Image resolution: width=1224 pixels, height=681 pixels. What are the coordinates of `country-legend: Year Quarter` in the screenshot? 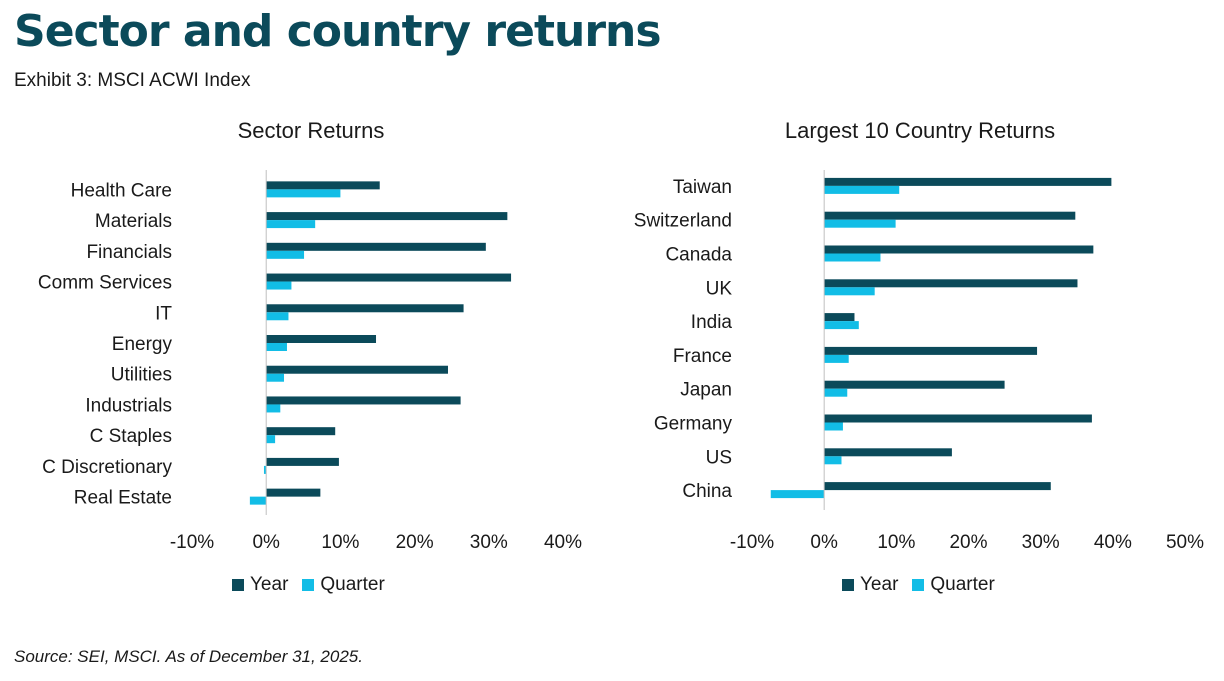 It's located at (925, 585).